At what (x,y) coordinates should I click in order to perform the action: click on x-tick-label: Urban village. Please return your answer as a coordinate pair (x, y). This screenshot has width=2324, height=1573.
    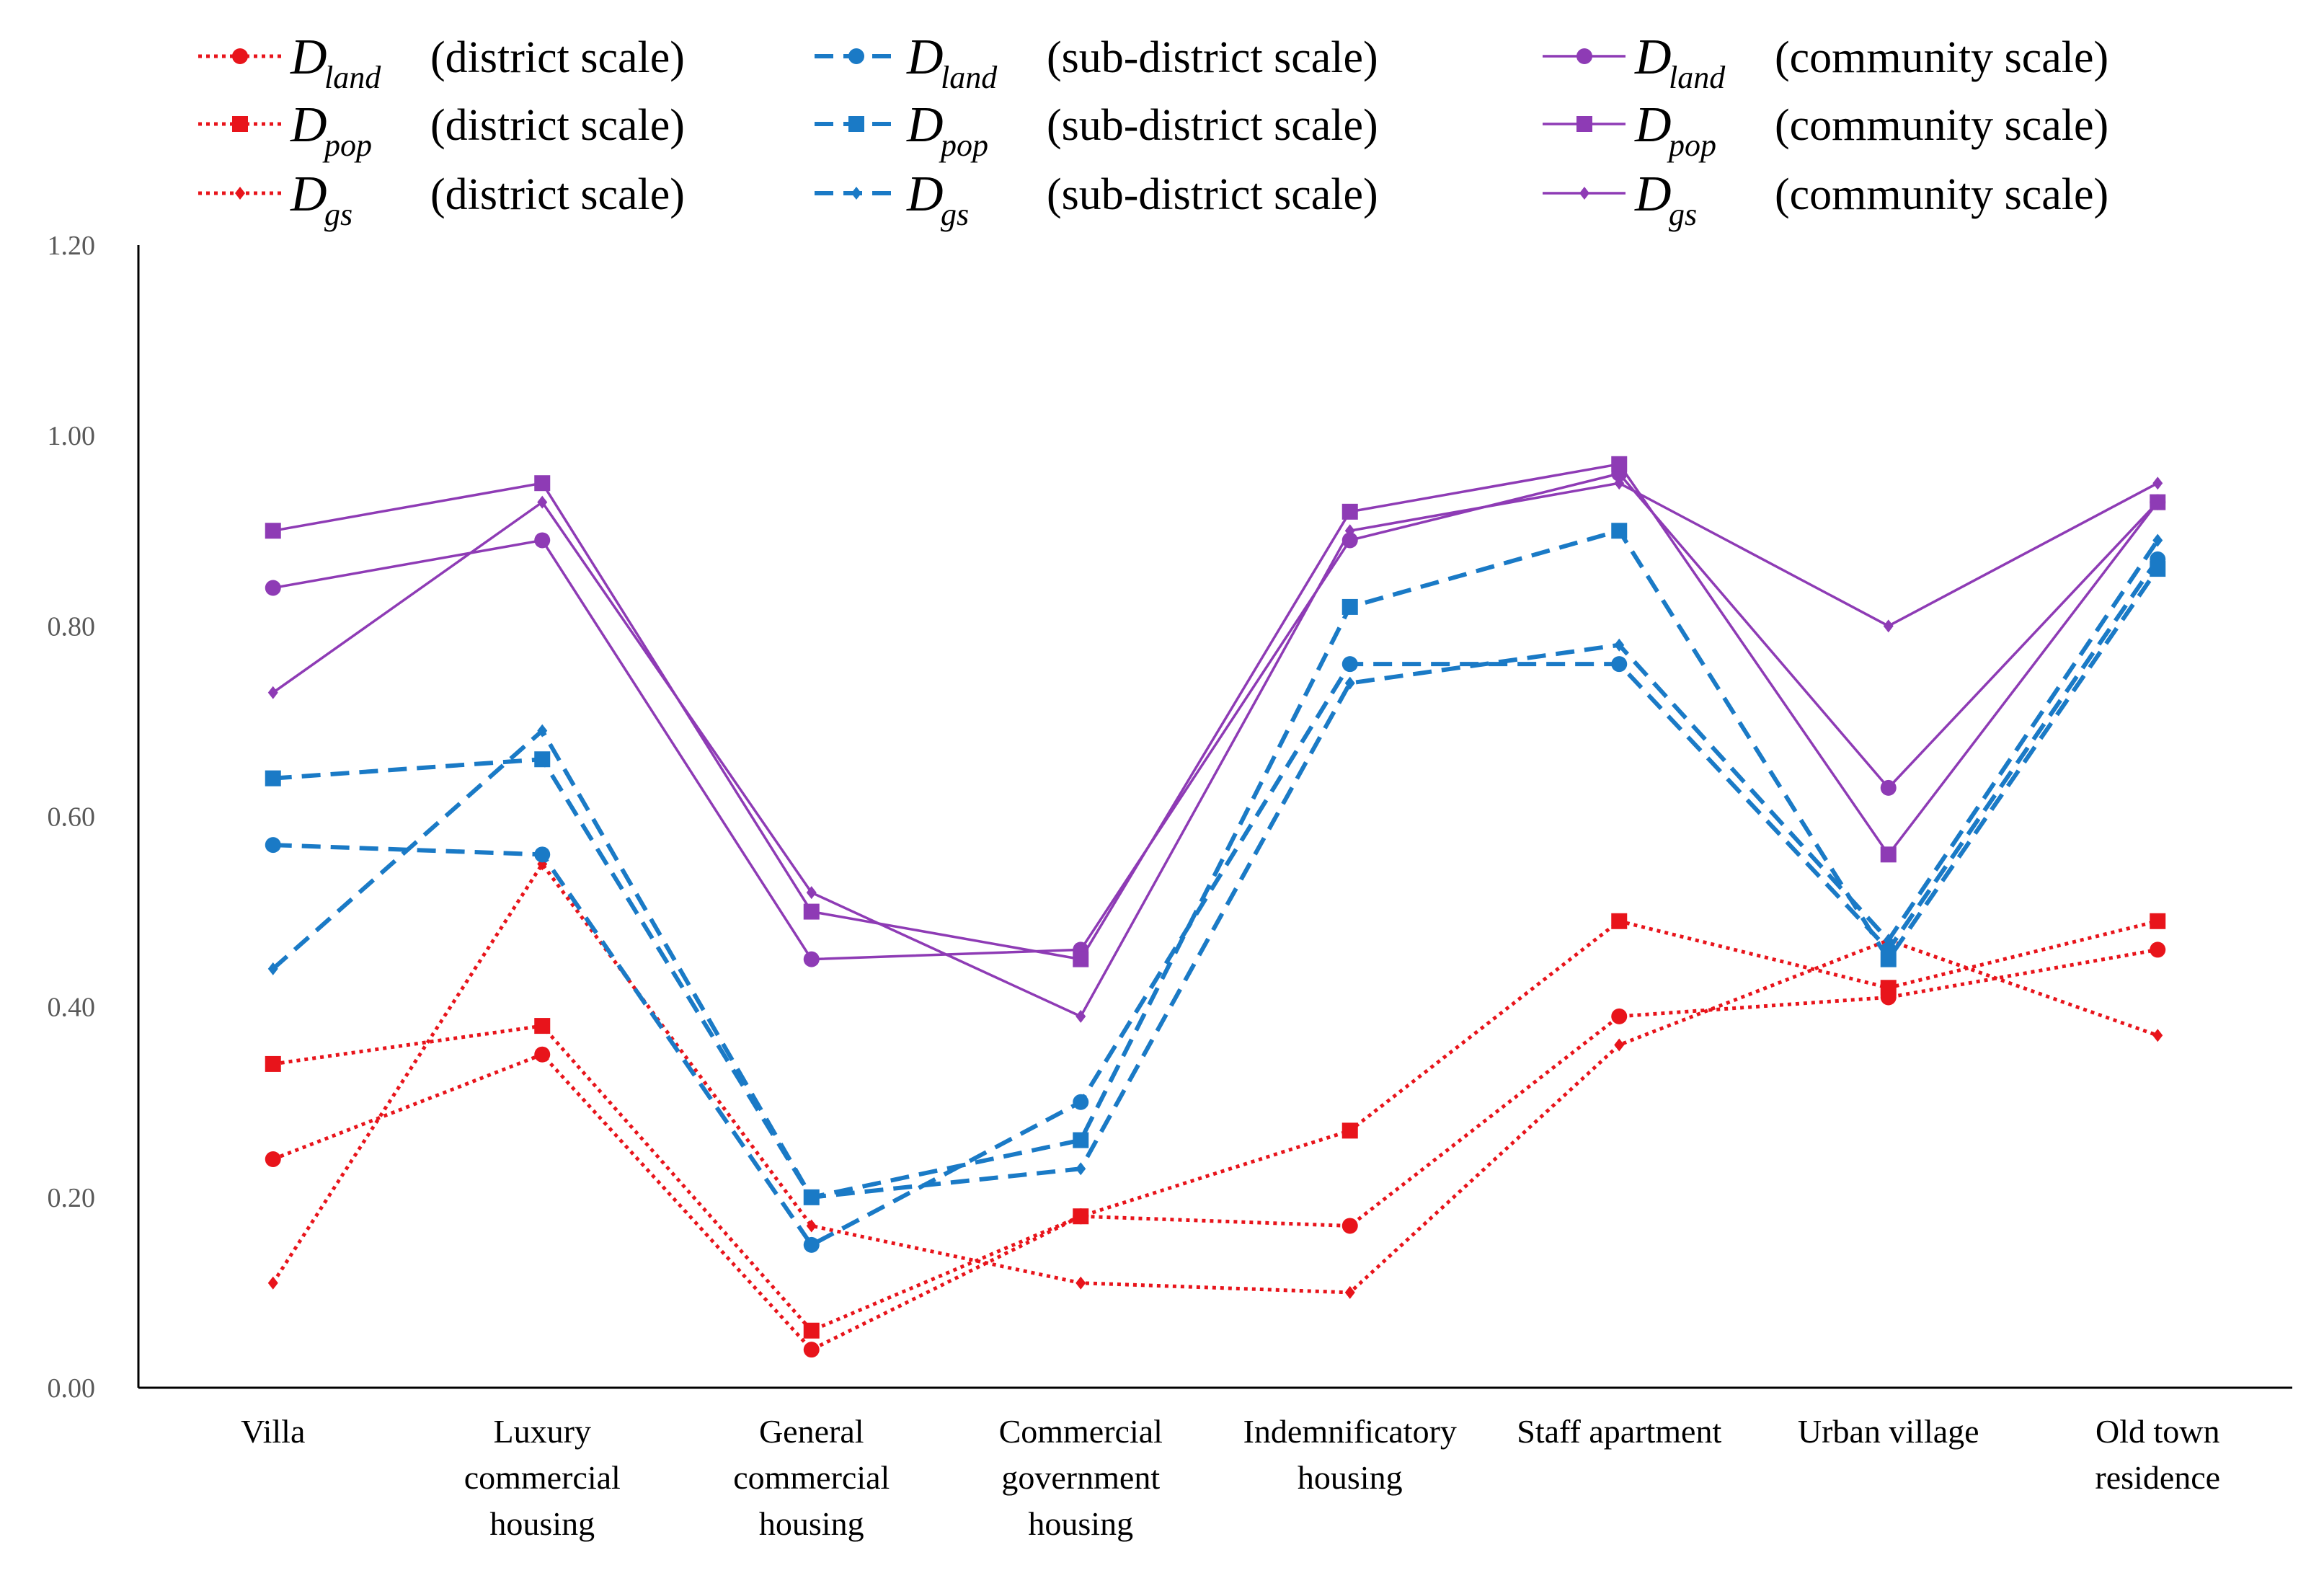
    Looking at the image, I should click on (1888, 1431).